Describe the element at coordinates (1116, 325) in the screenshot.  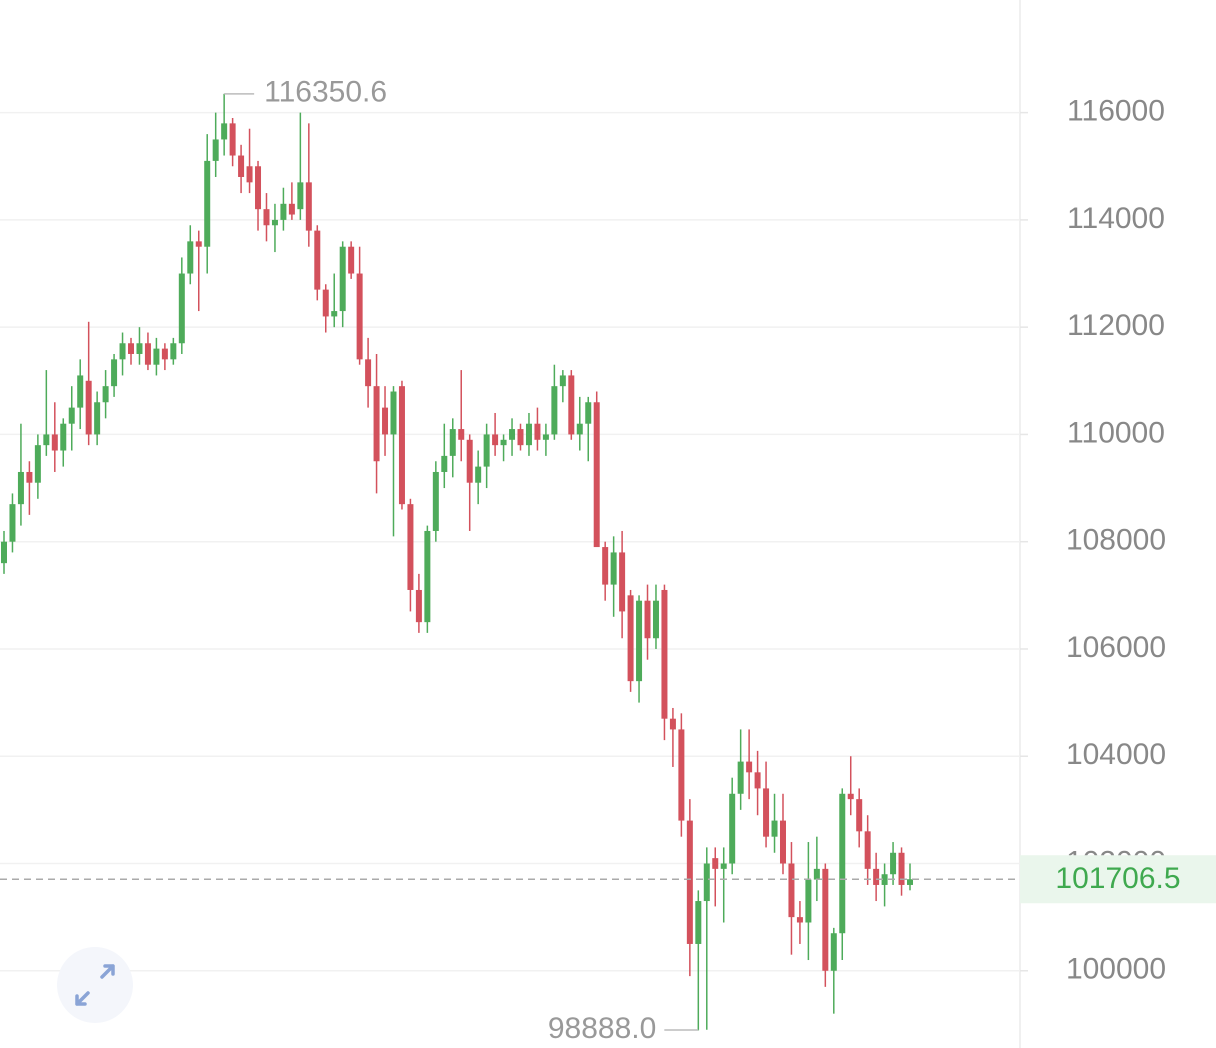
I see `y-tick-label: 112000` at that location.